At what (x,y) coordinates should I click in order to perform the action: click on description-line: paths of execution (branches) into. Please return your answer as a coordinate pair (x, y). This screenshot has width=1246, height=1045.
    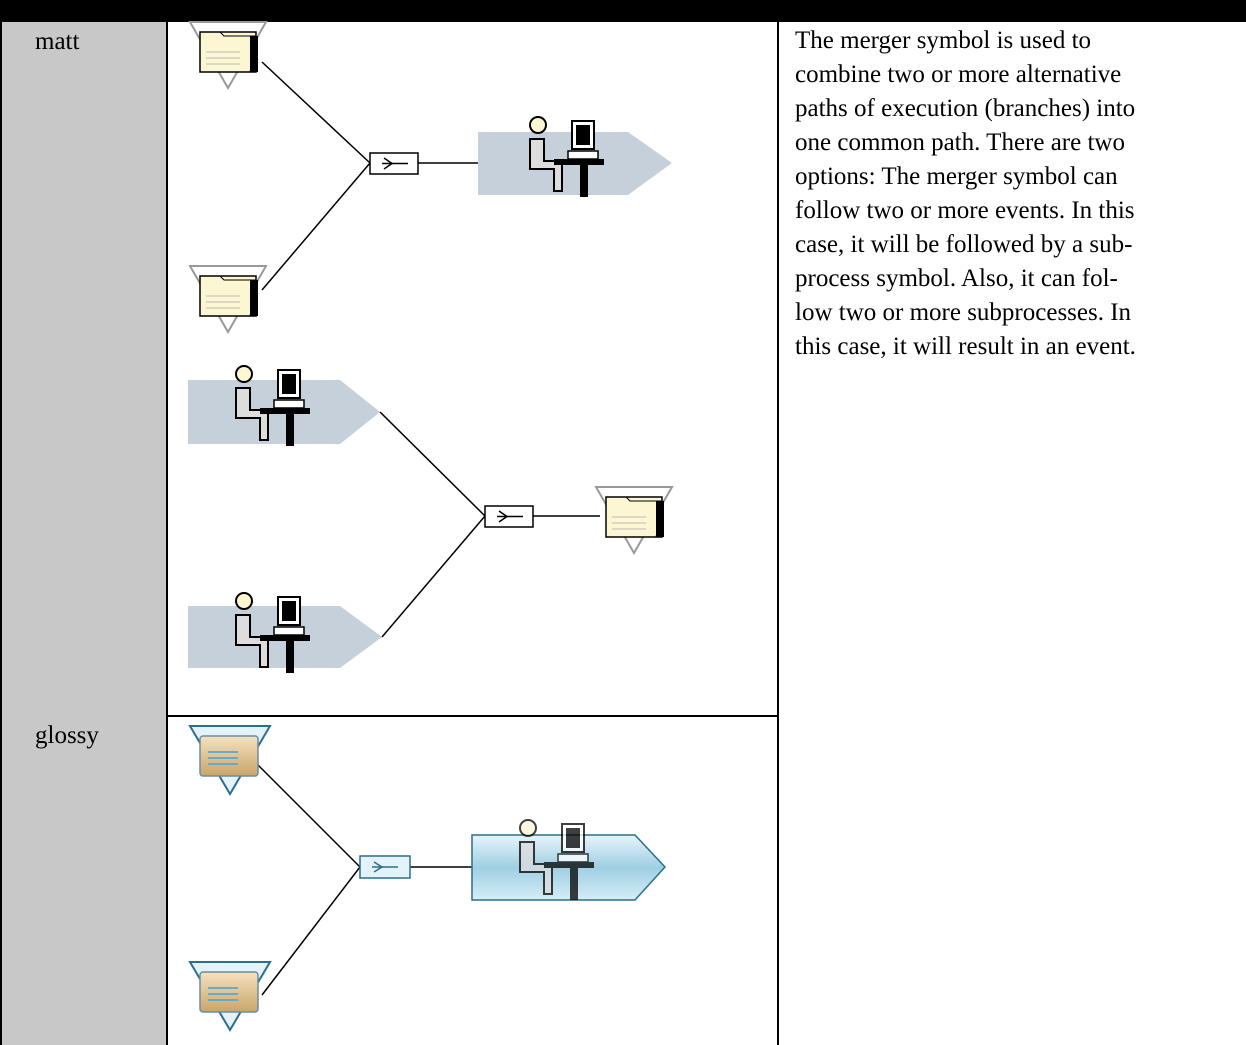
    Looking at the image, I should click on (965, 108).